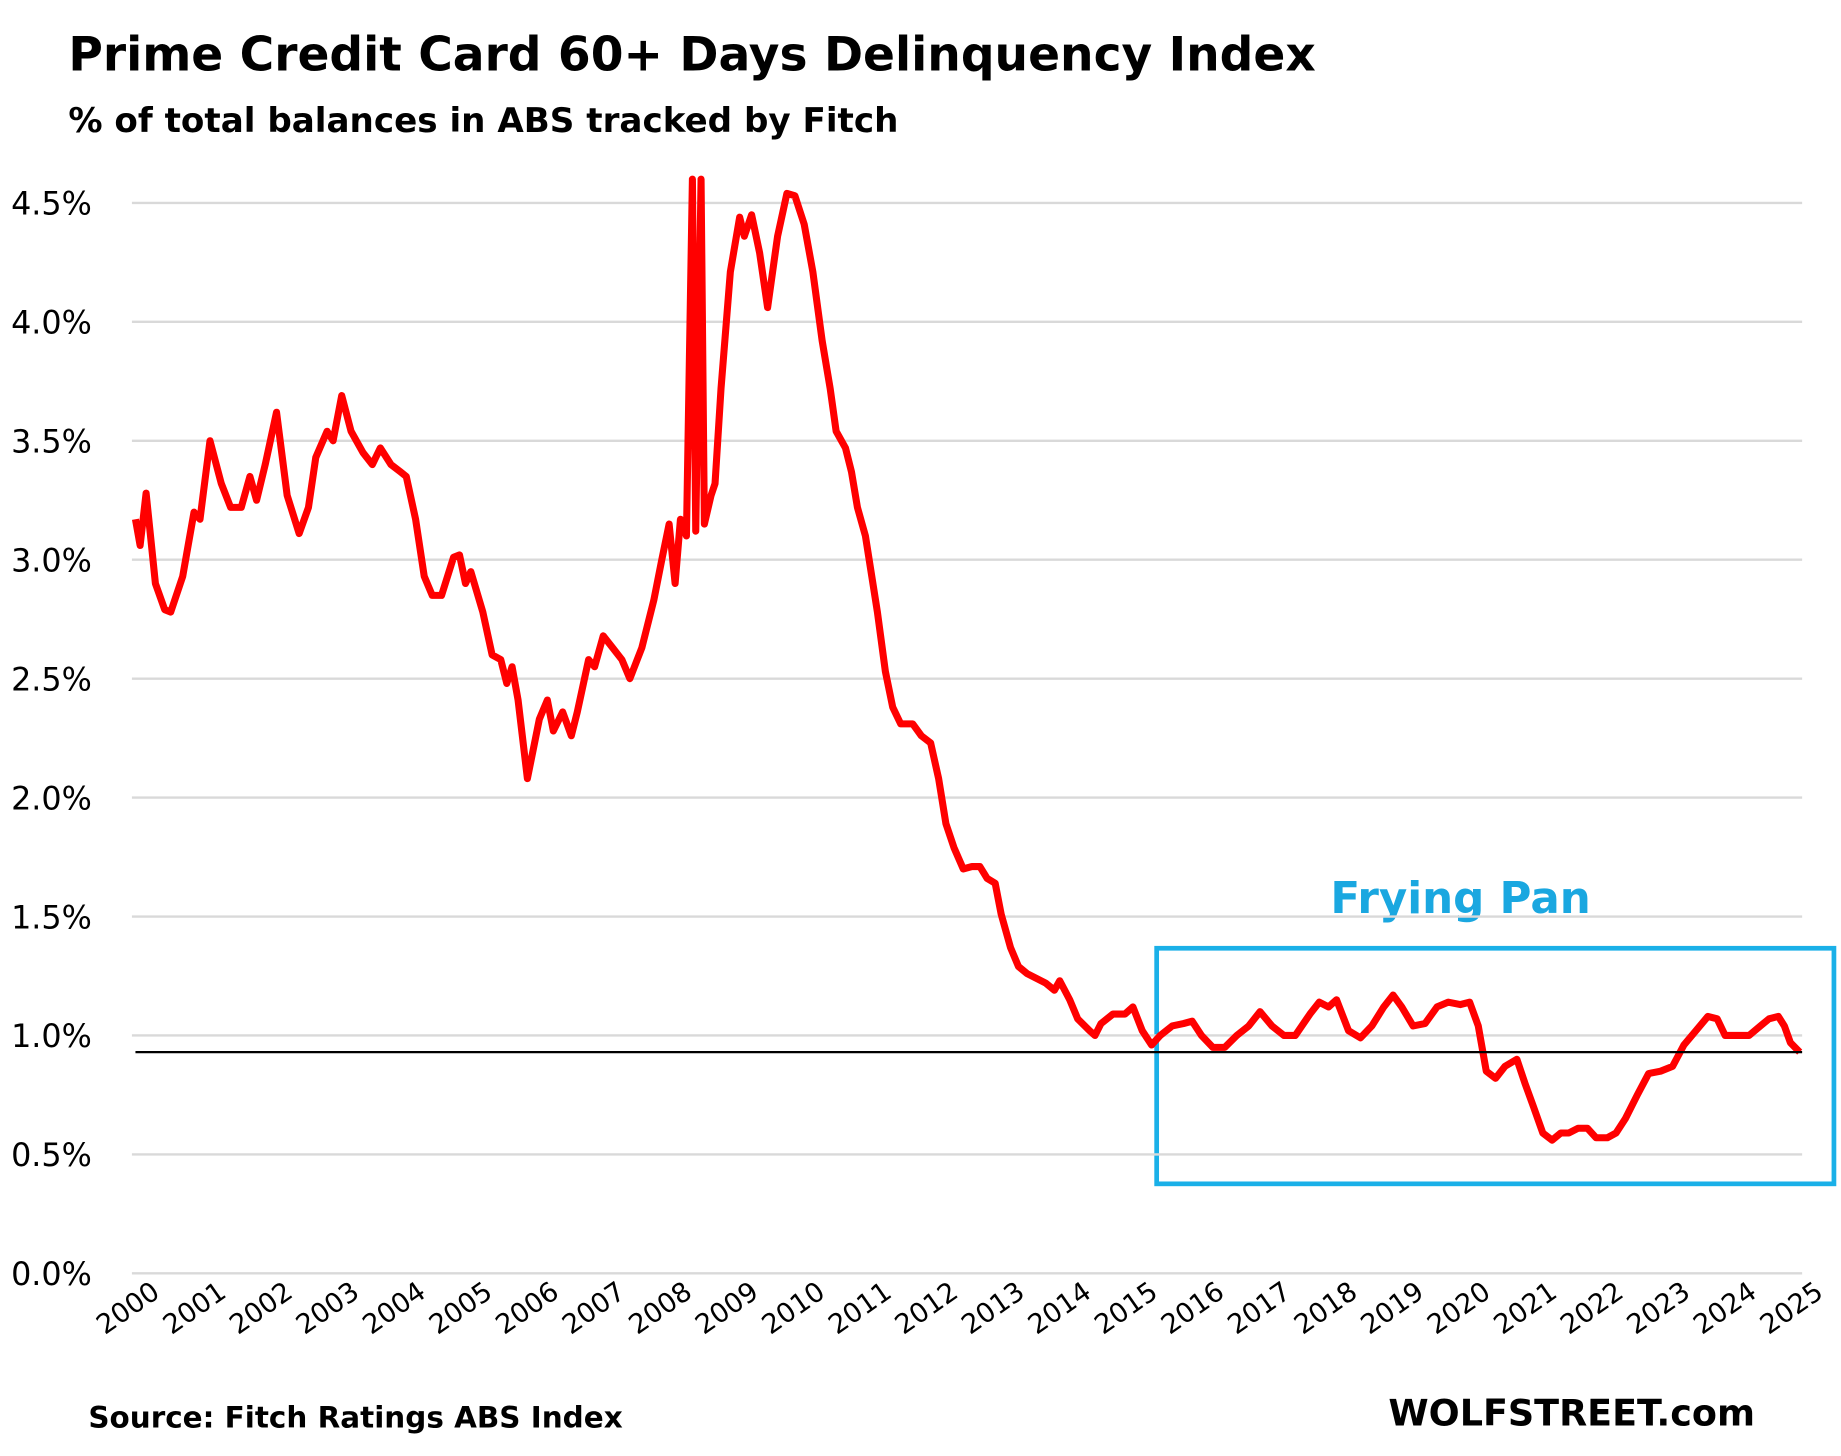 This screenshot has height=1456, width=1841. Describe the element at coordinates (51, 1155) in the screenshot. I see `y-tick-label: 0.5%` at that location.